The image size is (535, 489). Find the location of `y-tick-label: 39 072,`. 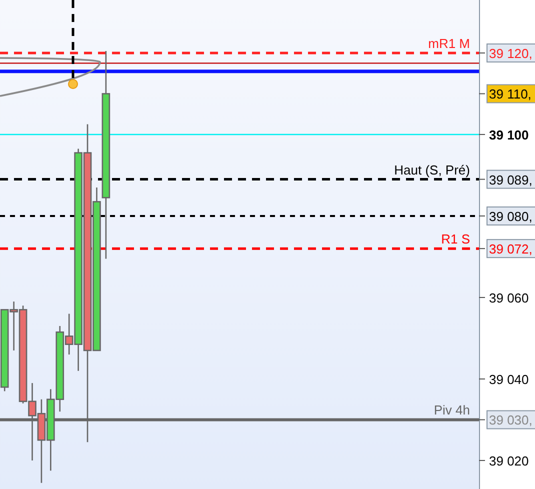

y-tick-label: 39 072, is located at coordinates (510, 249).